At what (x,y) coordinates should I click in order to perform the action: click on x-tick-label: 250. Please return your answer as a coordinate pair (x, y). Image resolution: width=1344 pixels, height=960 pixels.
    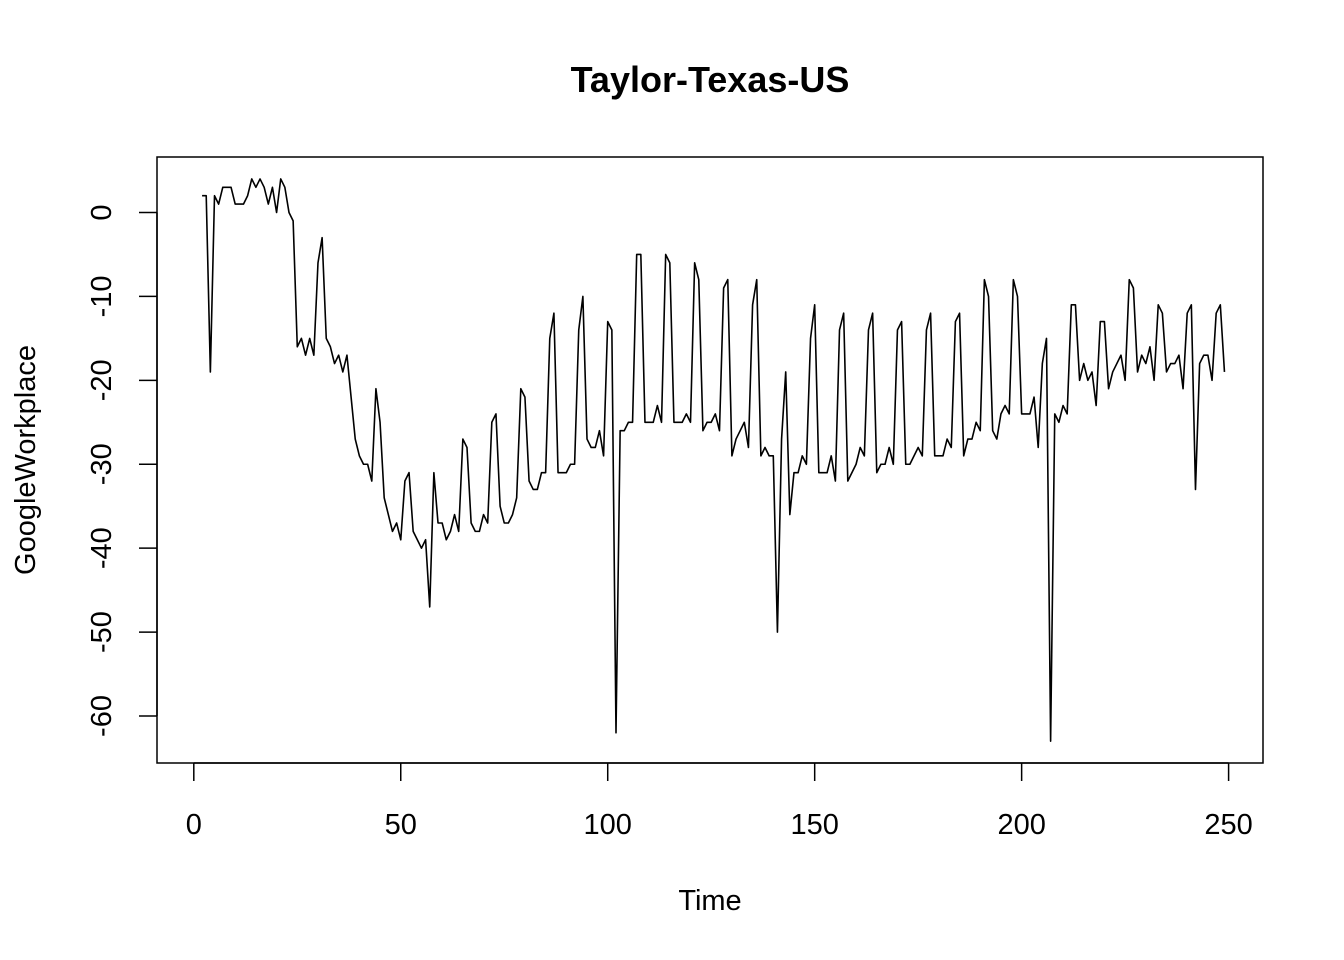
    Looking at the image, I should click on (1228, 825).